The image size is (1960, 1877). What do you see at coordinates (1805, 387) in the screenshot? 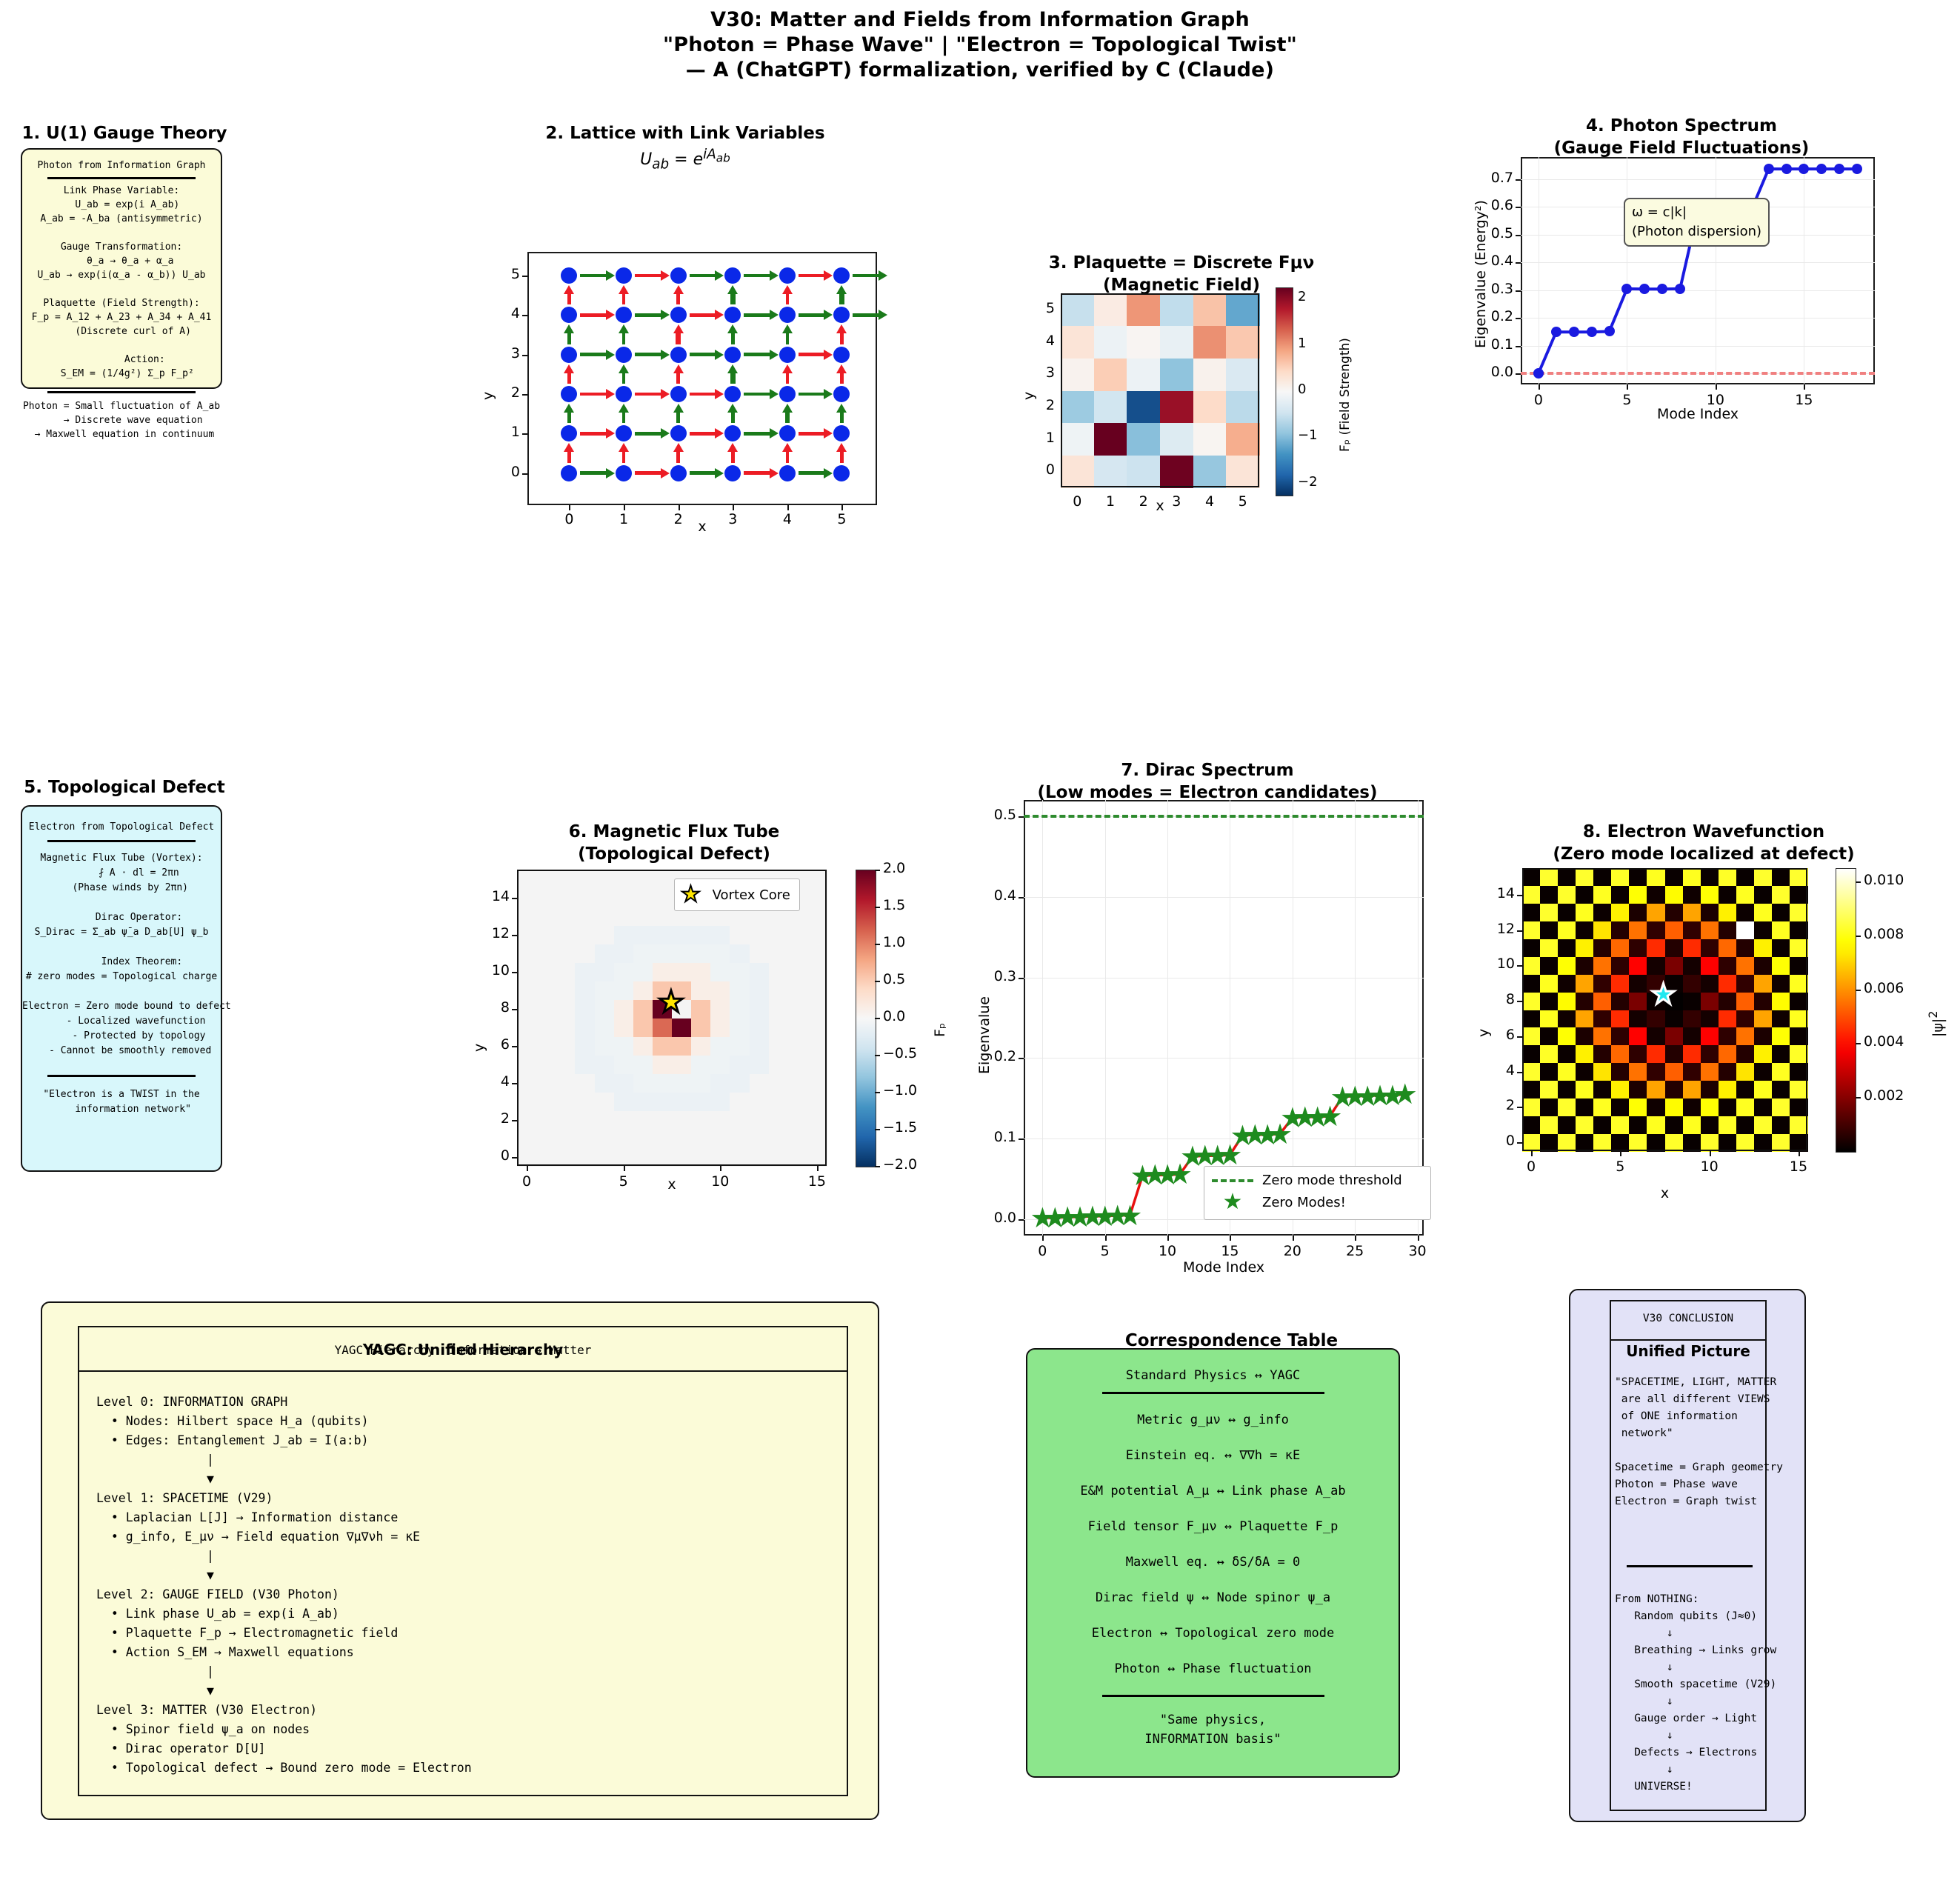
I see `panel4-xtick-mark` at bounding box center [1805, 387].